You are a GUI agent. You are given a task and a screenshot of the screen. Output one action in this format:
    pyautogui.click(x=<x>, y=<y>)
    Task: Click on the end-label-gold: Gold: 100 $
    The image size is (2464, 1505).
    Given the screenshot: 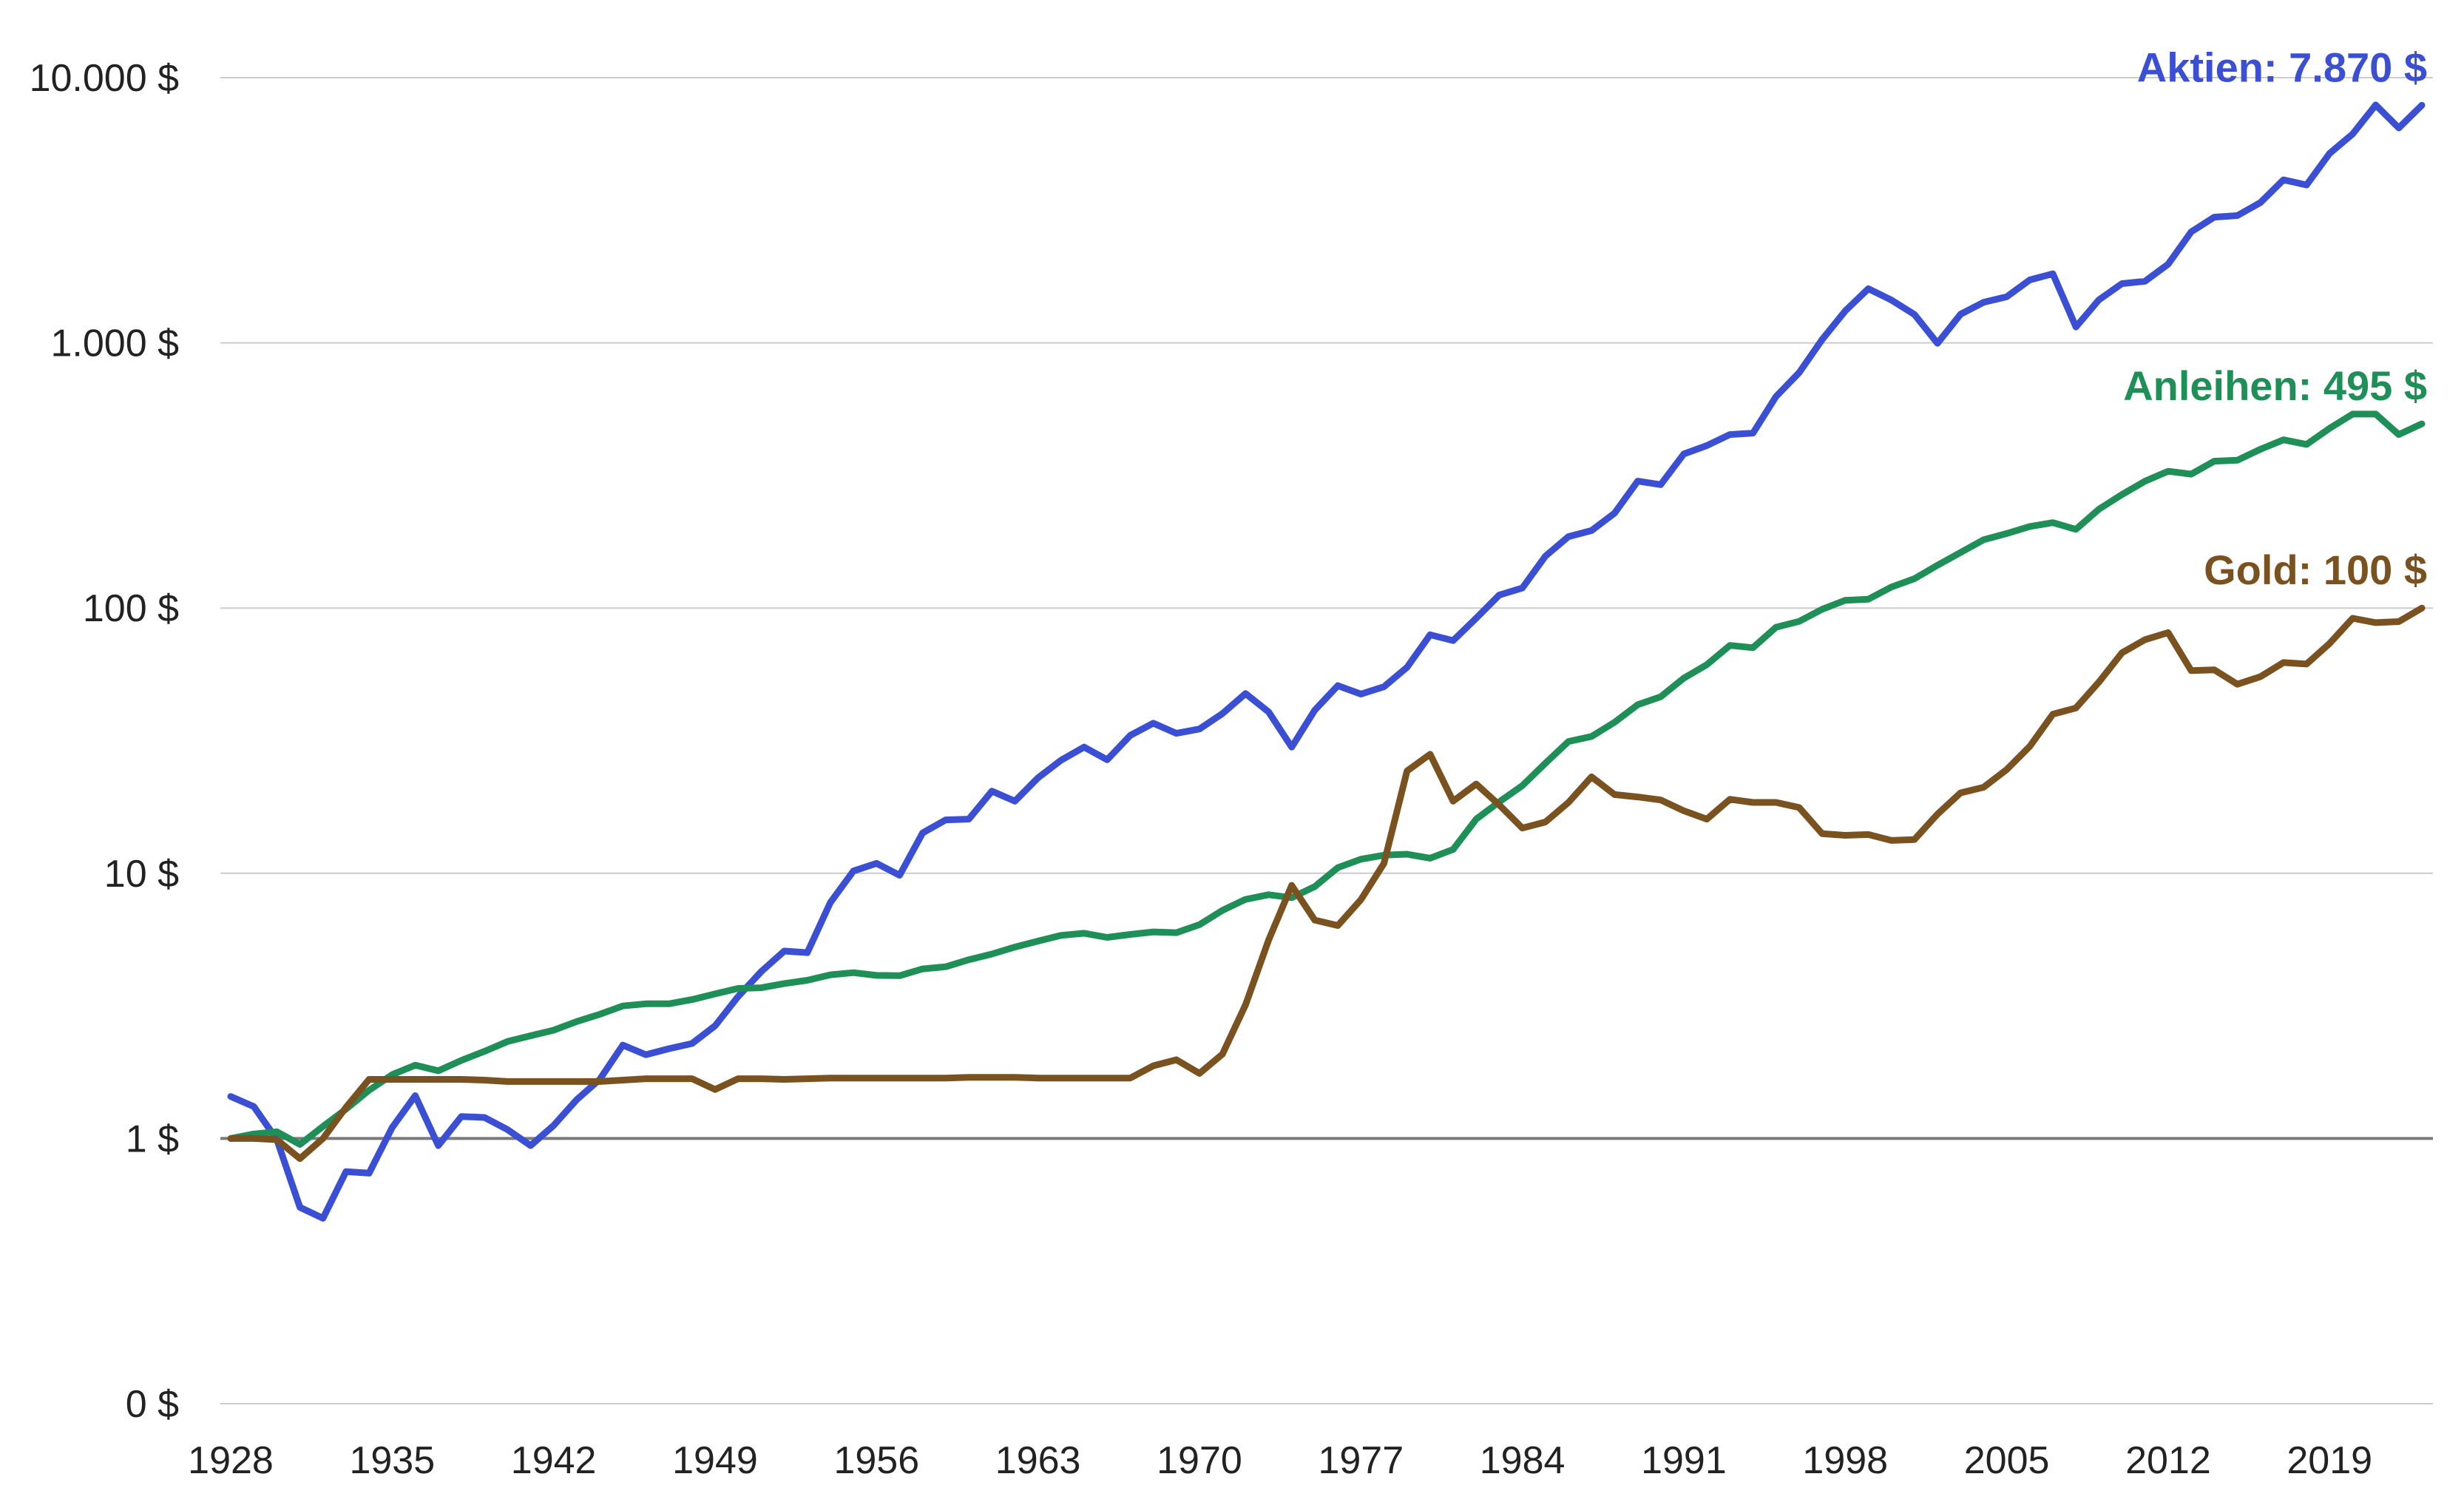 What is the action you would take?
    pyautogui.click(x=2315, y=570)
    